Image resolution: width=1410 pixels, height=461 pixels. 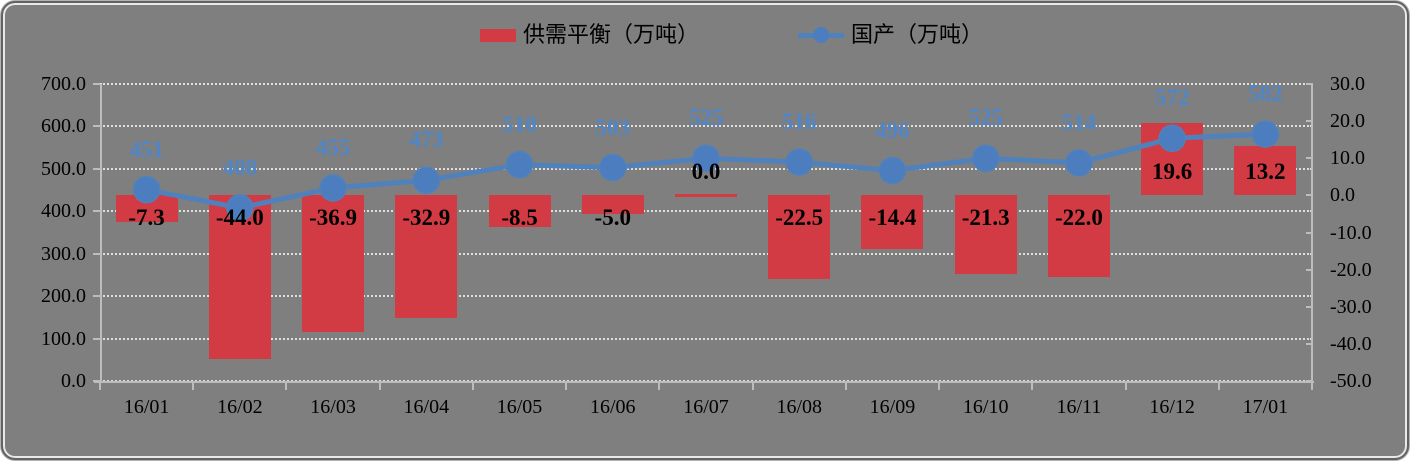 I want to click on bar-16/10, so click(x=985, y=235).